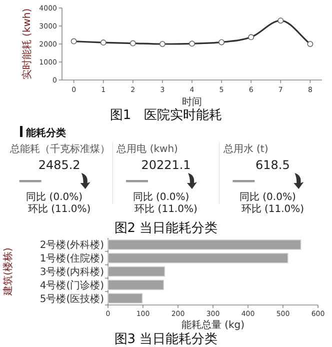 This screenshot has width=332, height=347. I want to click on y-tick-label: 5号楼(医技楼), so click(72, 298).